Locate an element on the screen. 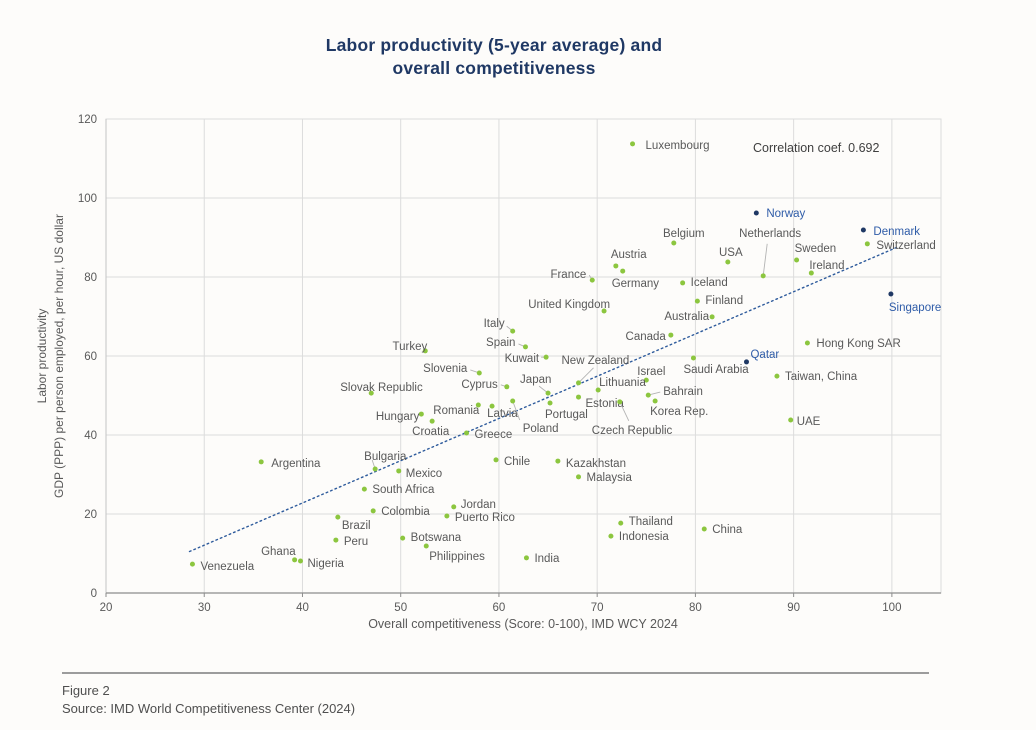  point-label-india: India is located at coordinates (547, 559).